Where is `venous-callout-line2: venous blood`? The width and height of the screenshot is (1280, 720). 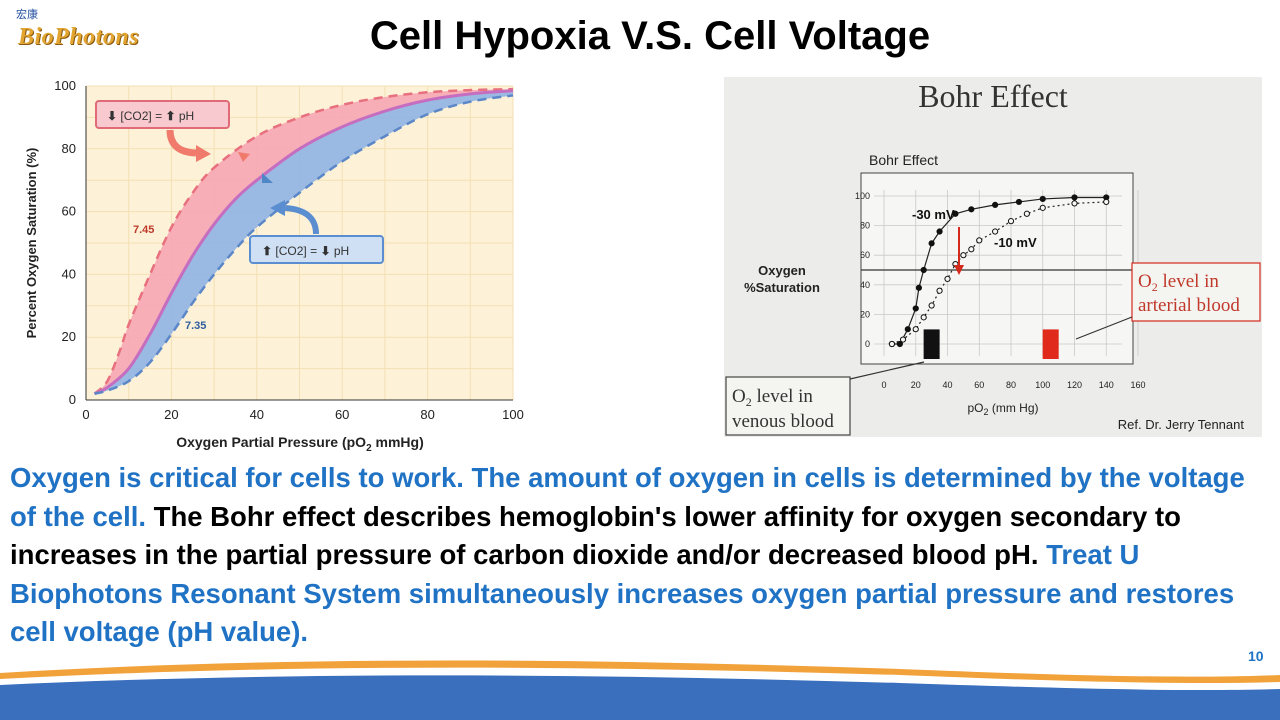
venous-callout-line2: venous blood is located at coordinates (783, 421).